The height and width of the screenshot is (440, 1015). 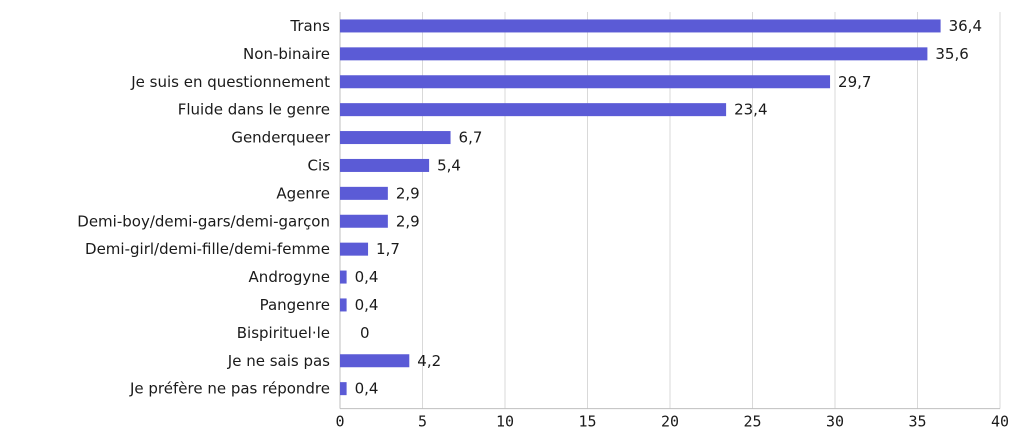 I want to click on value-label: 6,7, so click(x=471, y=138).